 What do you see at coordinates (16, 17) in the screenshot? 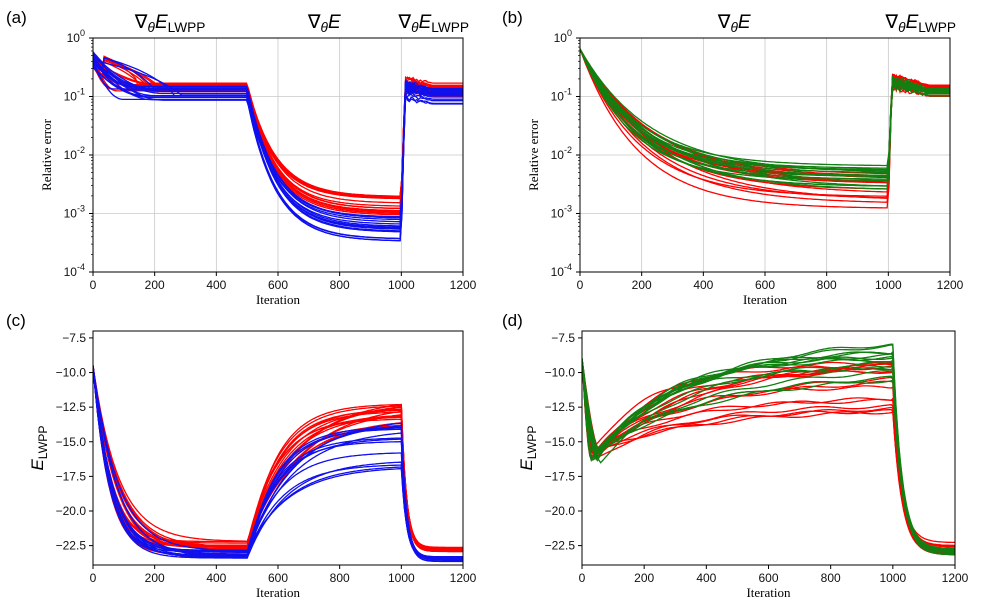
I see `panel-label: (a)` at bounding box center [16, 17].